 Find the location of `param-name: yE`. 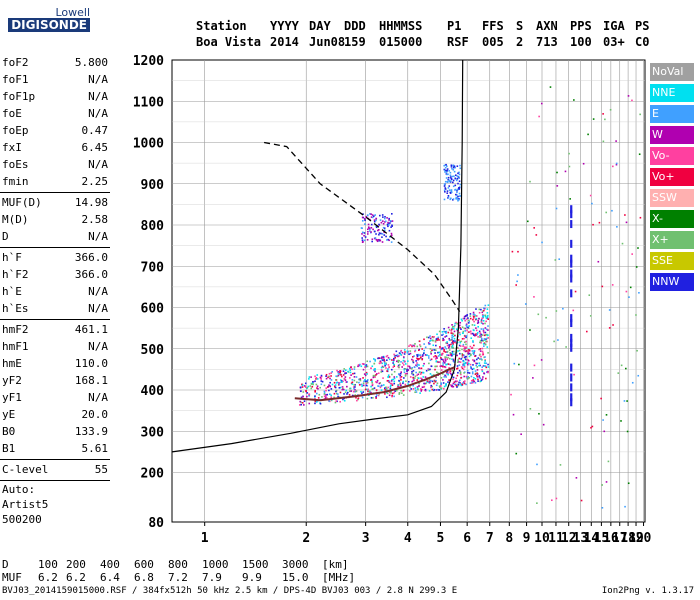

param-name: yE is located at coordinates (9, 414).